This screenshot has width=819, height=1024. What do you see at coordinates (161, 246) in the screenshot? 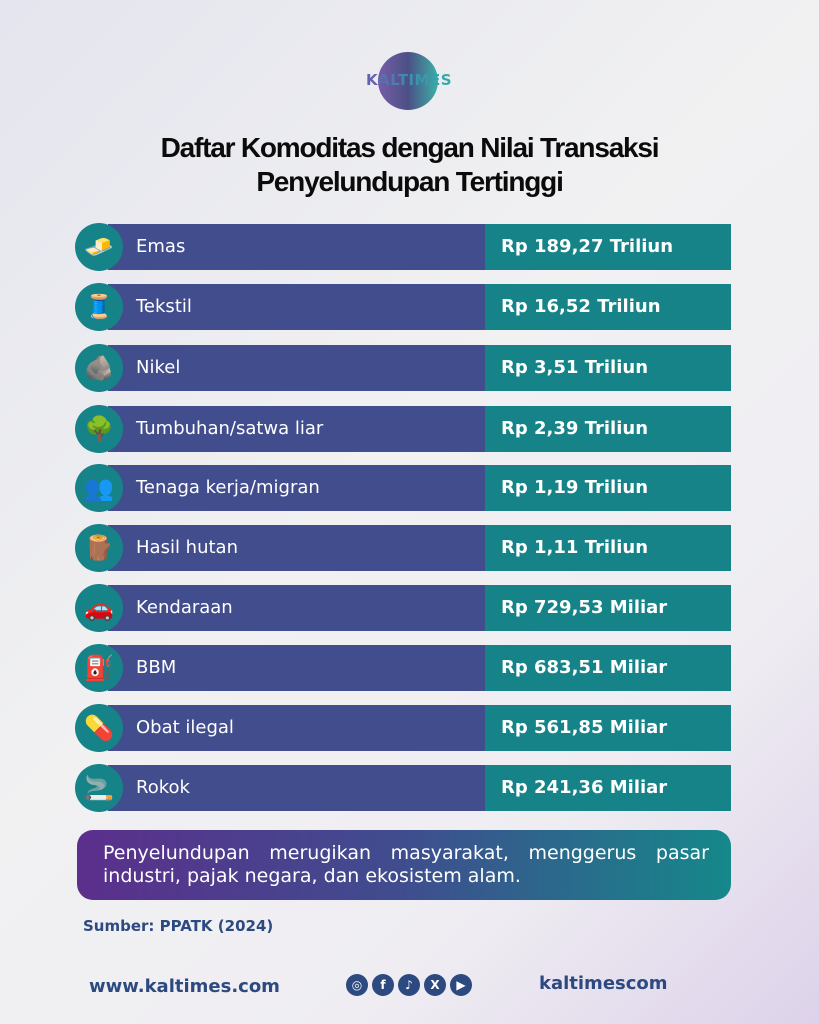
I see `commodity-name: Emas` at bounding box center [161, 246].